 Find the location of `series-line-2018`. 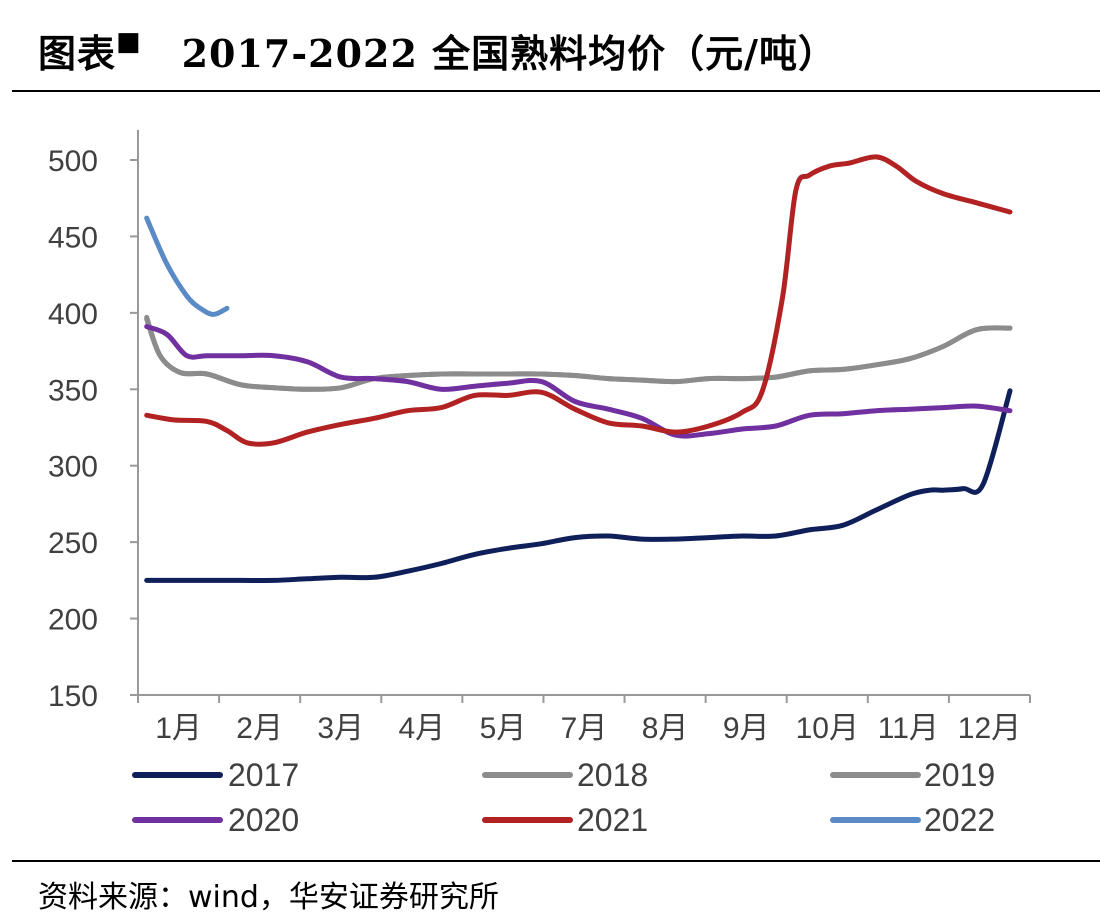

series-line-2018 is located at coordinates (578, 353).